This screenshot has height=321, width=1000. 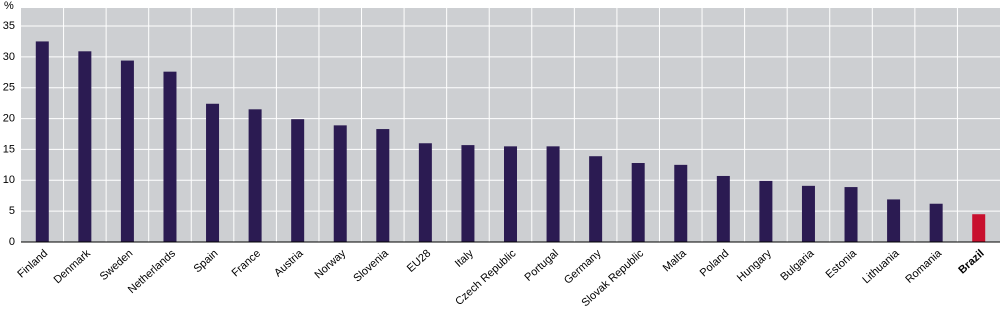 What do you see at coordinates (12, 242) in the screenshot?
I see `y-tick-label: 0` at bounding box center [12, 242].